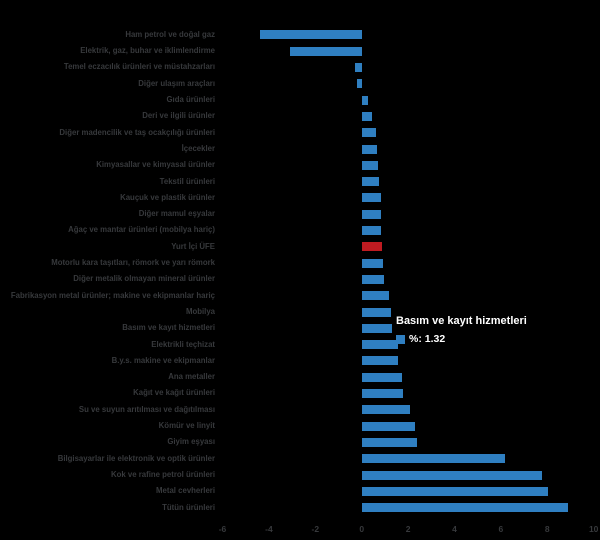  What do you see at coordinates (198, 148) in the screenshot?
I see `category-label: İçecekler` at bounding box center [198, 148].